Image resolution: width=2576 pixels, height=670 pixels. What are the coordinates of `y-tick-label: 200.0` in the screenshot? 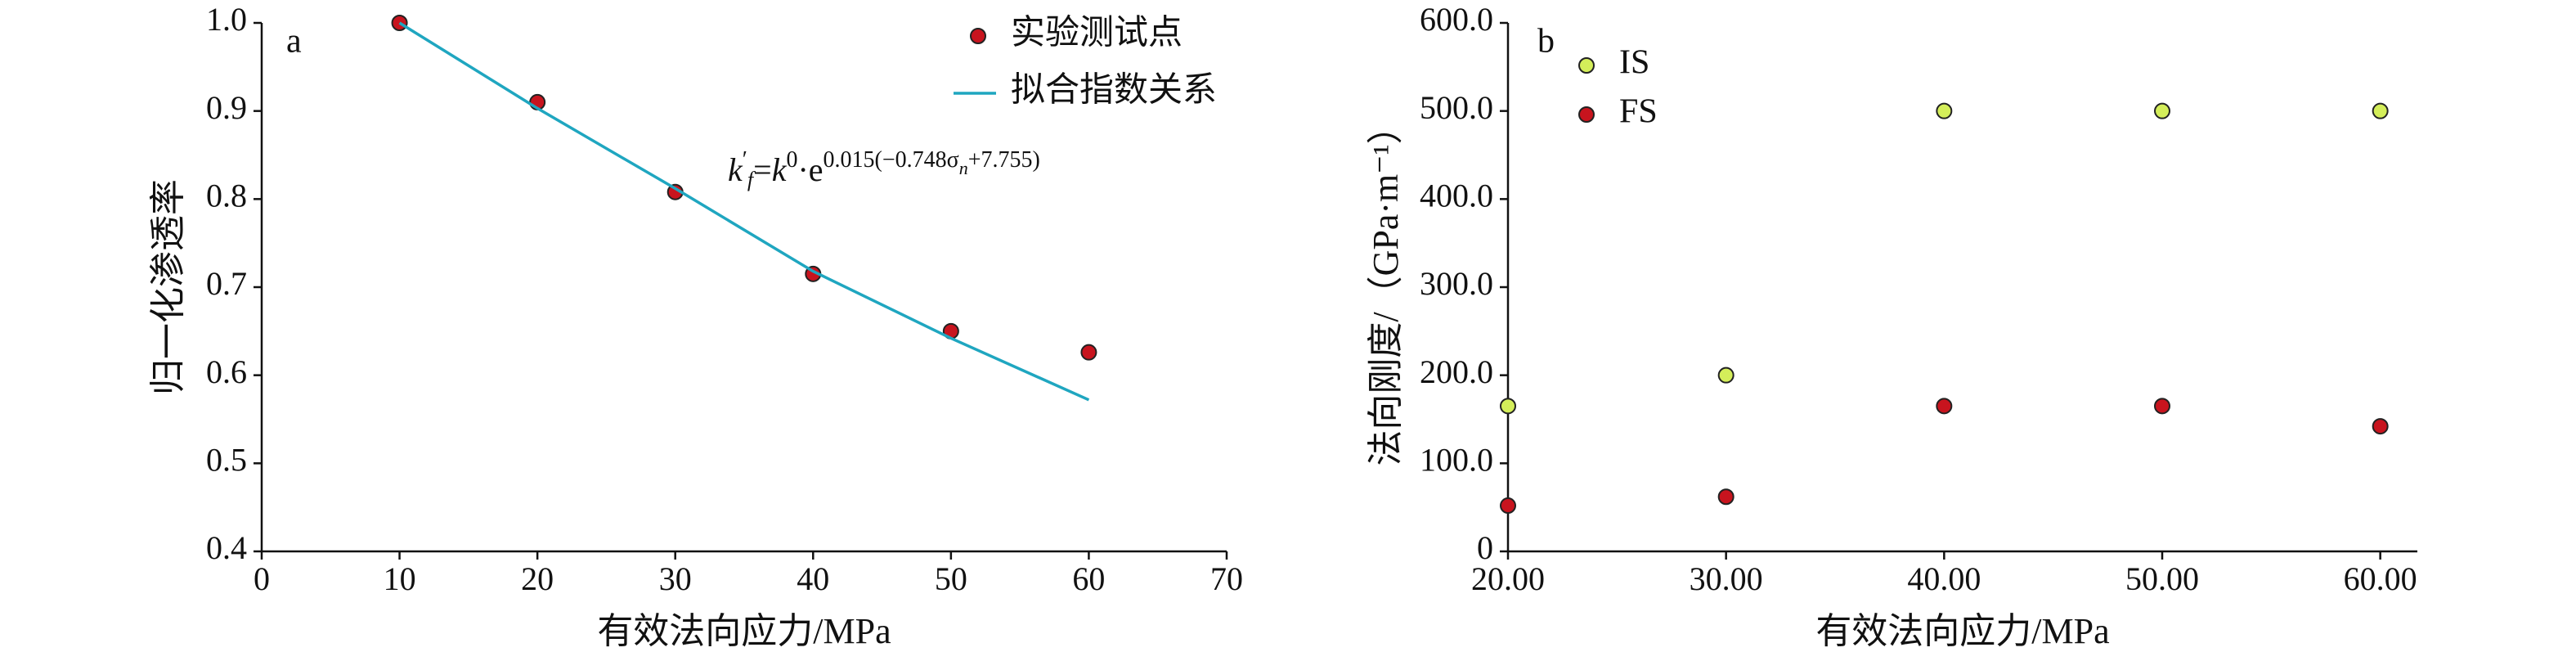 It's located at (1457, 371).